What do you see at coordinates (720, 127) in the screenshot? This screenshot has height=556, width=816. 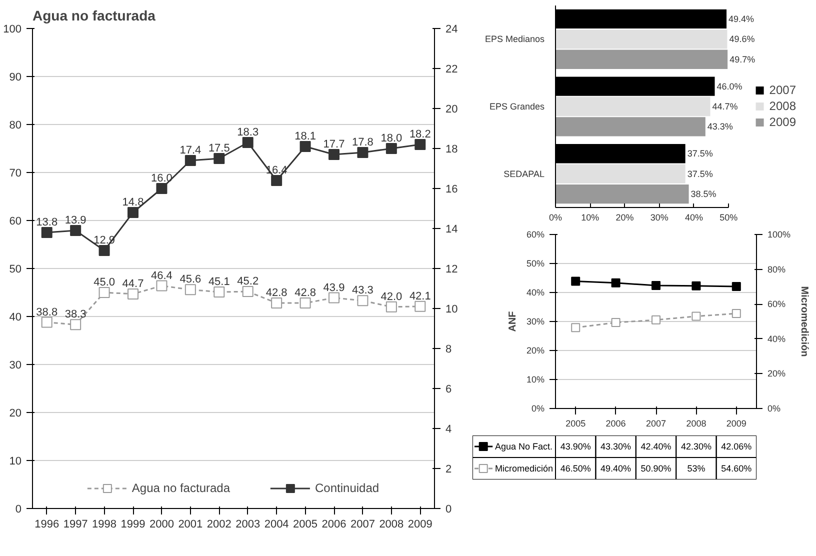 I see `data-label: 43.3%` at bounding box center [720, 127].